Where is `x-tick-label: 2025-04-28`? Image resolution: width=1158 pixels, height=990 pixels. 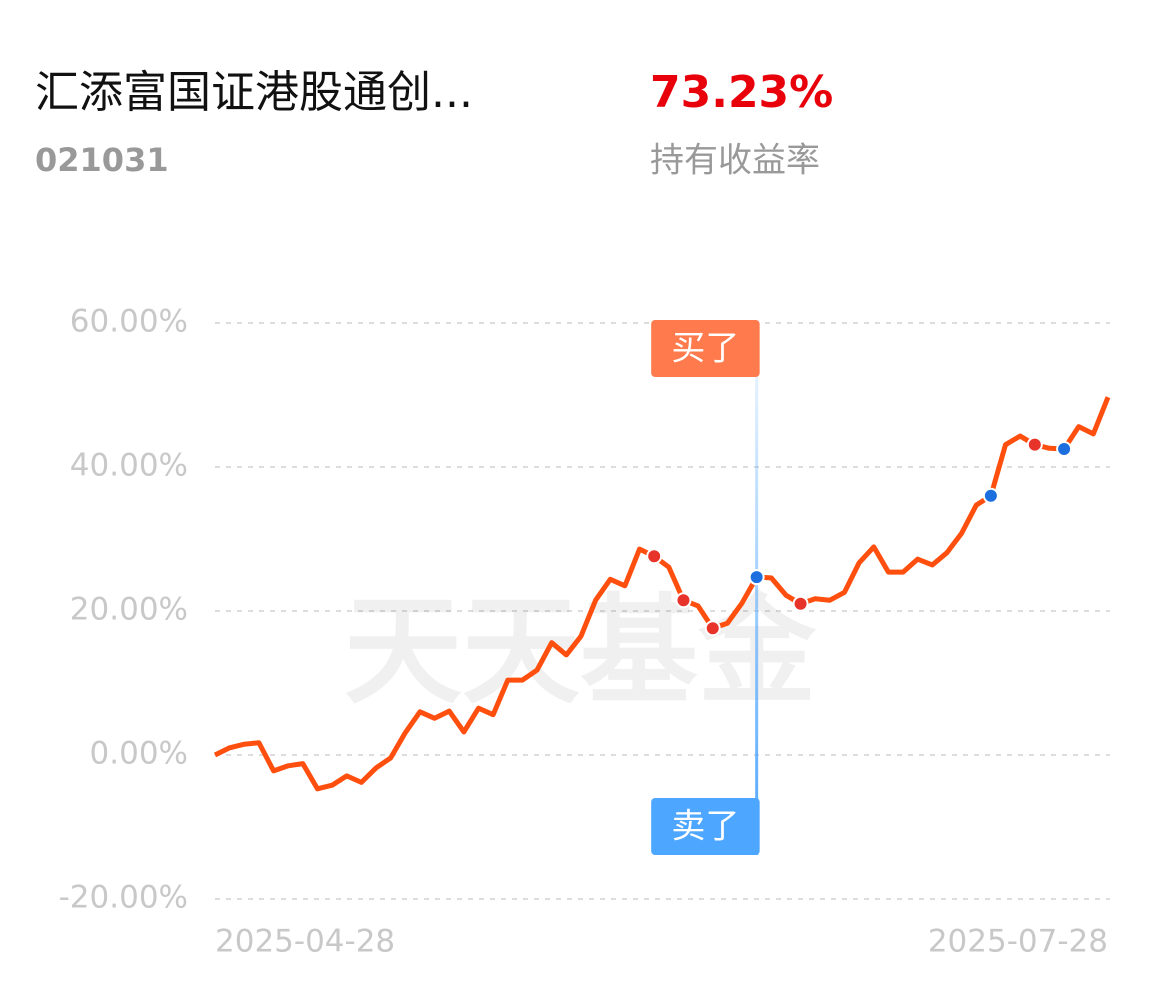
x-tick-label: 2025-04-28 is located at coordinates (305, 942).